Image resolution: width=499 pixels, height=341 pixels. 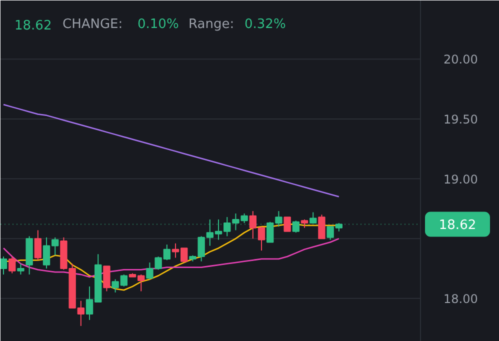 What do you see at coordinates (461, 299) in the screenshot?
I see `y-tick-label: 18.00` at bounding box center [461, 299].